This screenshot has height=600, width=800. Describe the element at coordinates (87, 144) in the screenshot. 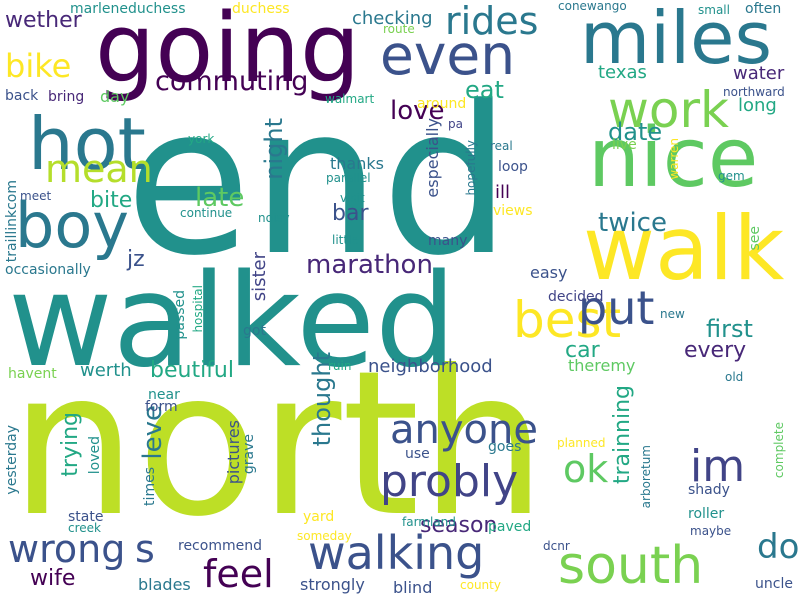

I see `word-hot: hot` at that location.